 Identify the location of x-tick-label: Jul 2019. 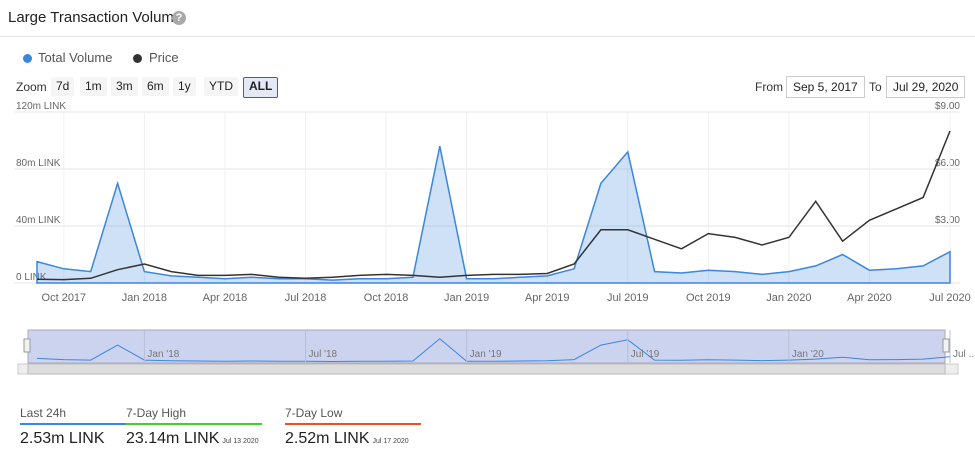
(628, 298).